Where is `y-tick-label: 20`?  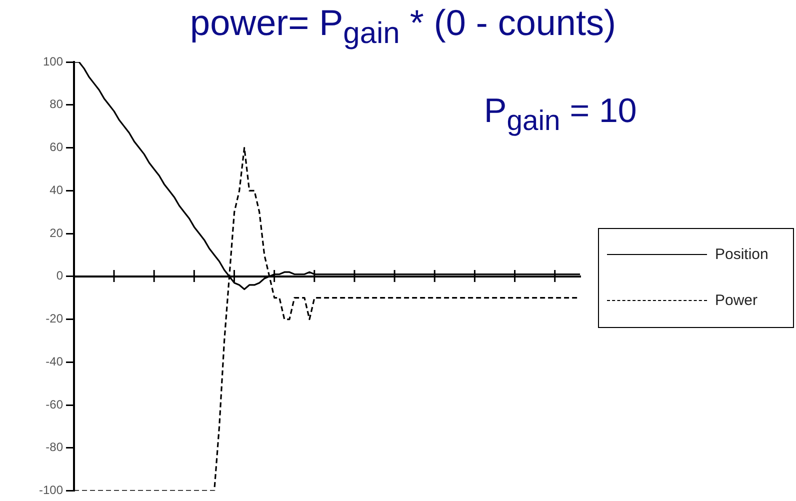 y-tick-label: 20 is located at coordinates (57, 233).